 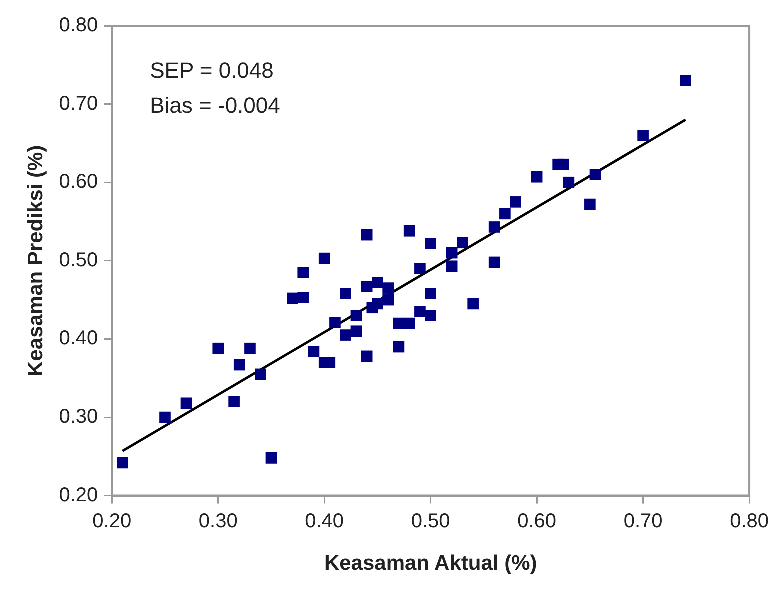 What do you see at coordinates (430, 521) in the screenshot?
I see `x-tick-label: 0.50` at bounding box center [430, 521].